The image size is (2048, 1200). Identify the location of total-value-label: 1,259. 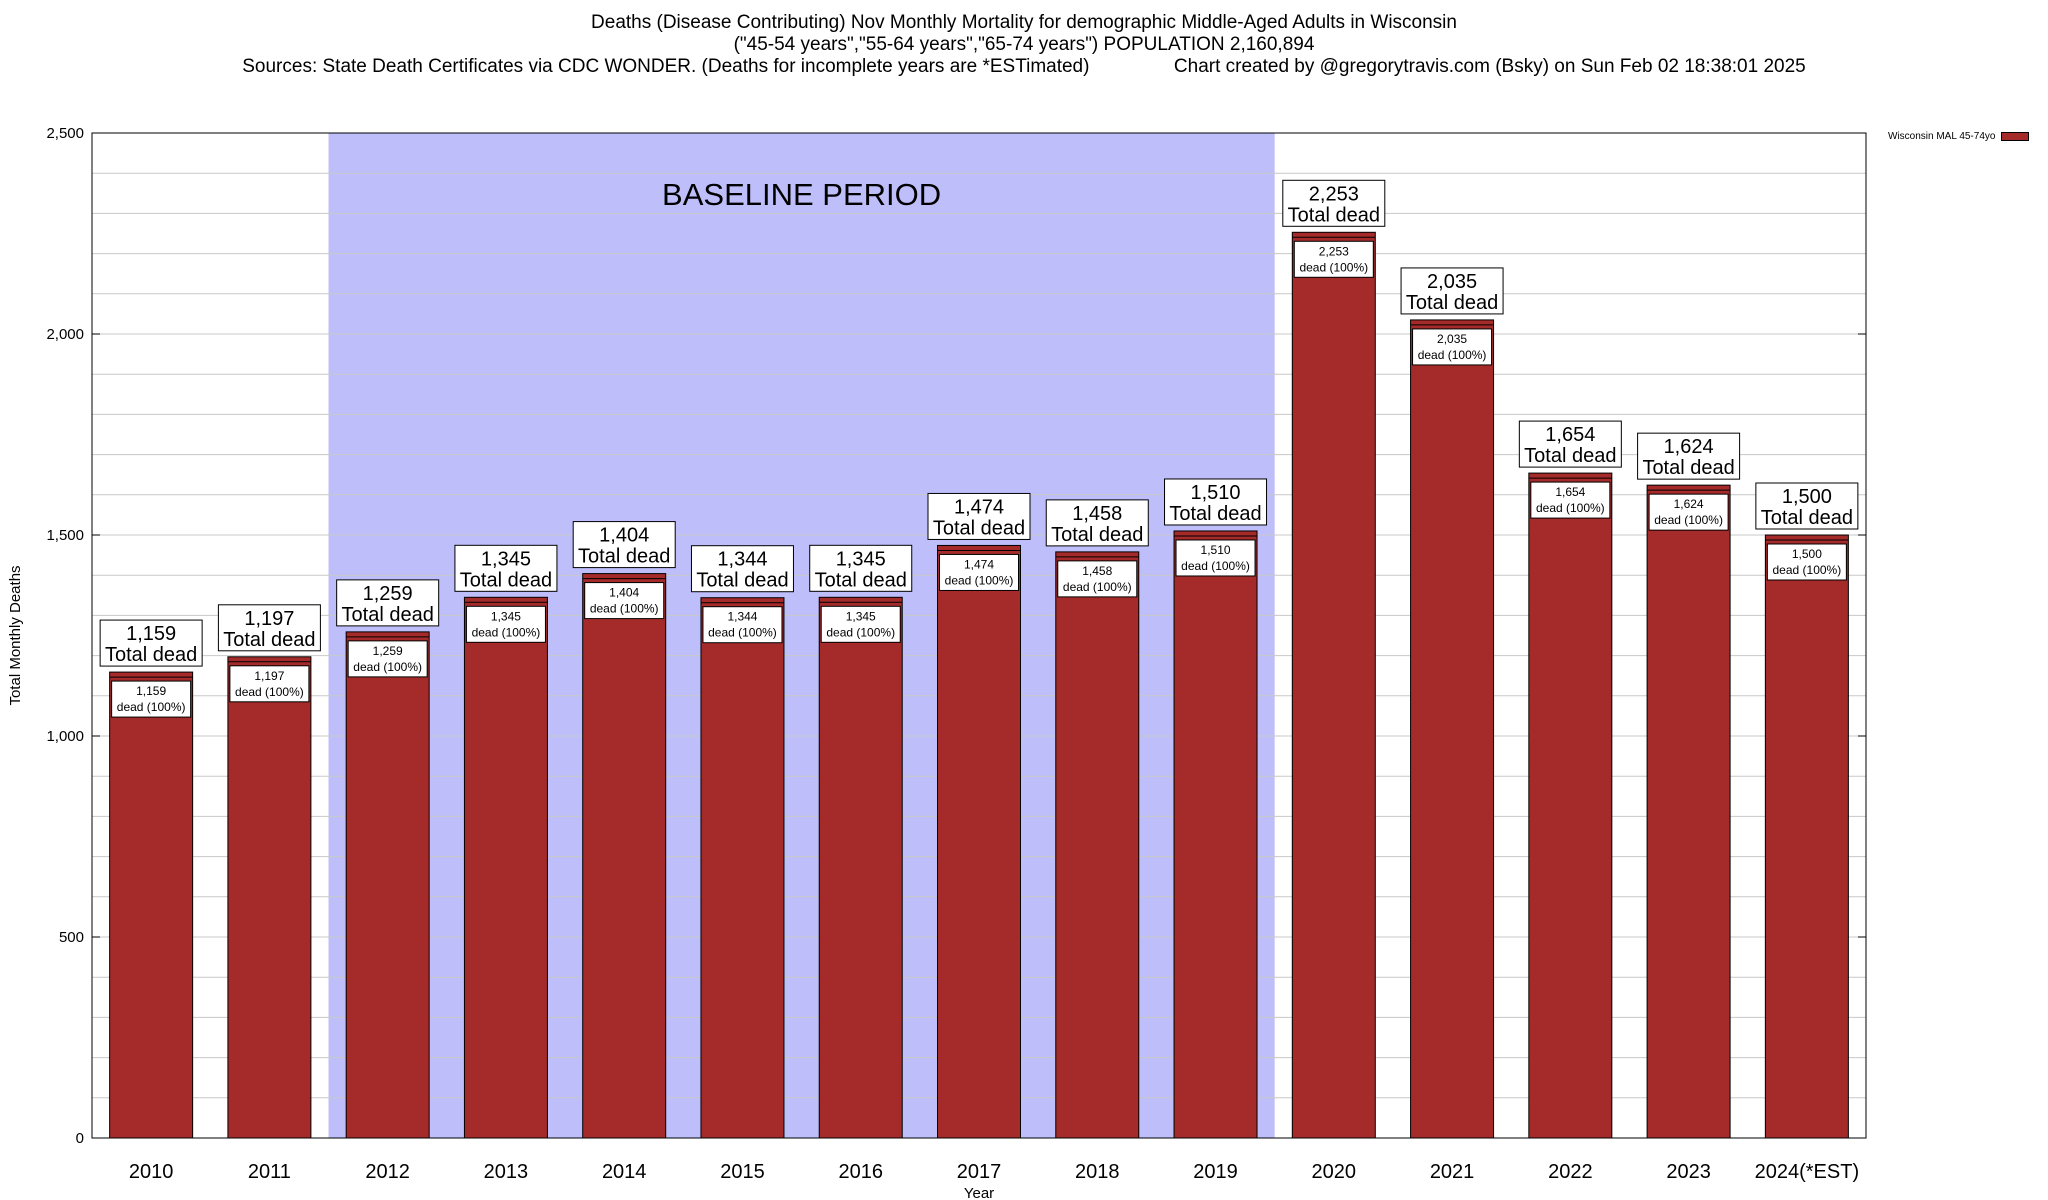
(388, 594).